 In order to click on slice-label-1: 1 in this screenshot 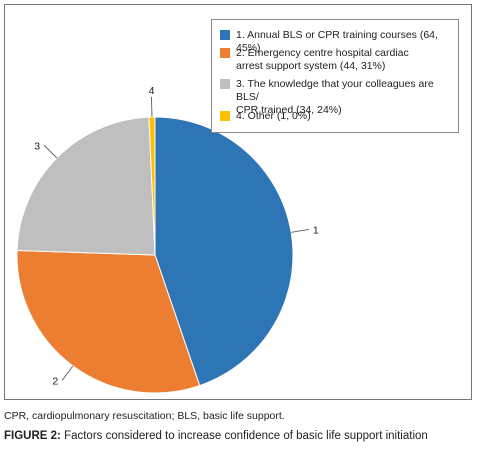, I will do `click(316, 230)`.